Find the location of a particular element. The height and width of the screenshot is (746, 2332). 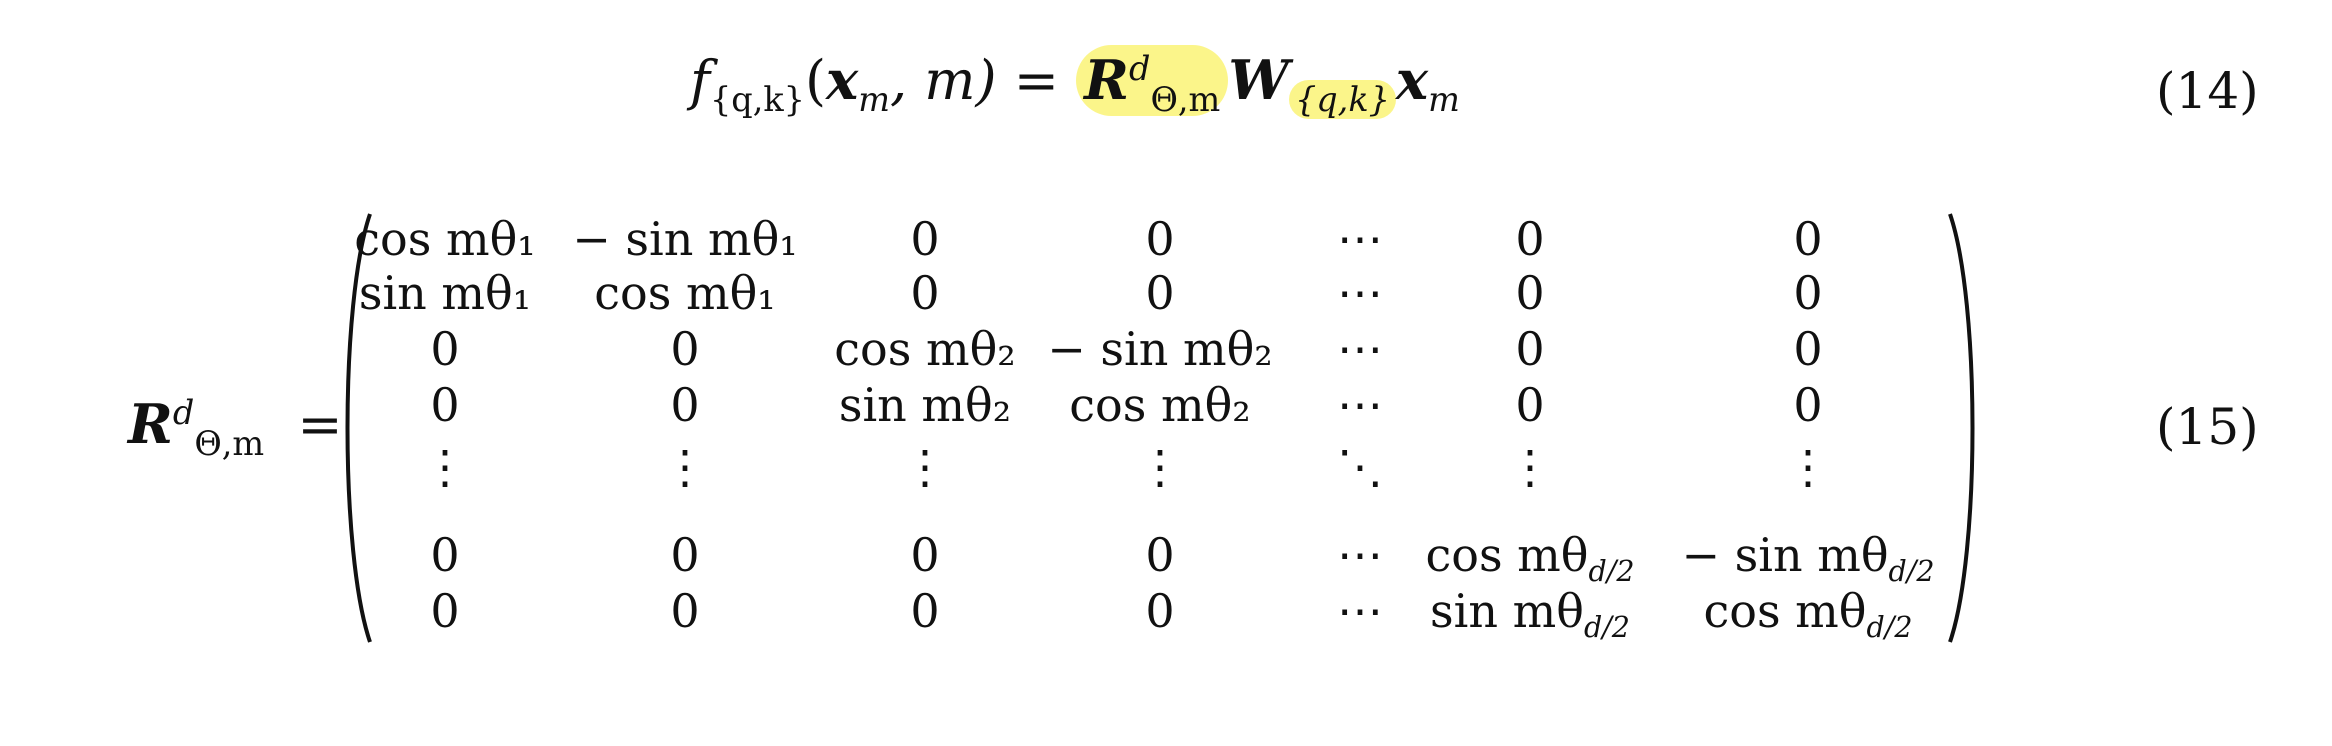

matrix-cell-r6-c3: 0 is located at coordinates (925, 555).